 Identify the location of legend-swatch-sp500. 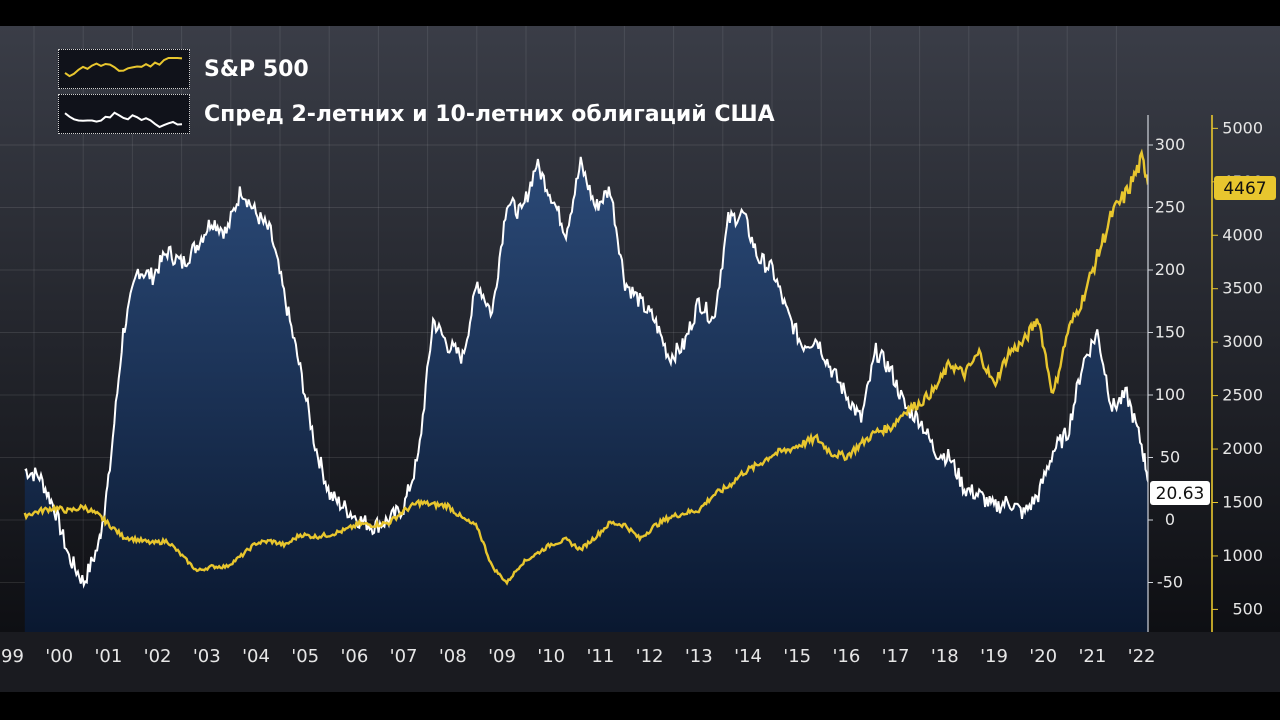
(124, 69).